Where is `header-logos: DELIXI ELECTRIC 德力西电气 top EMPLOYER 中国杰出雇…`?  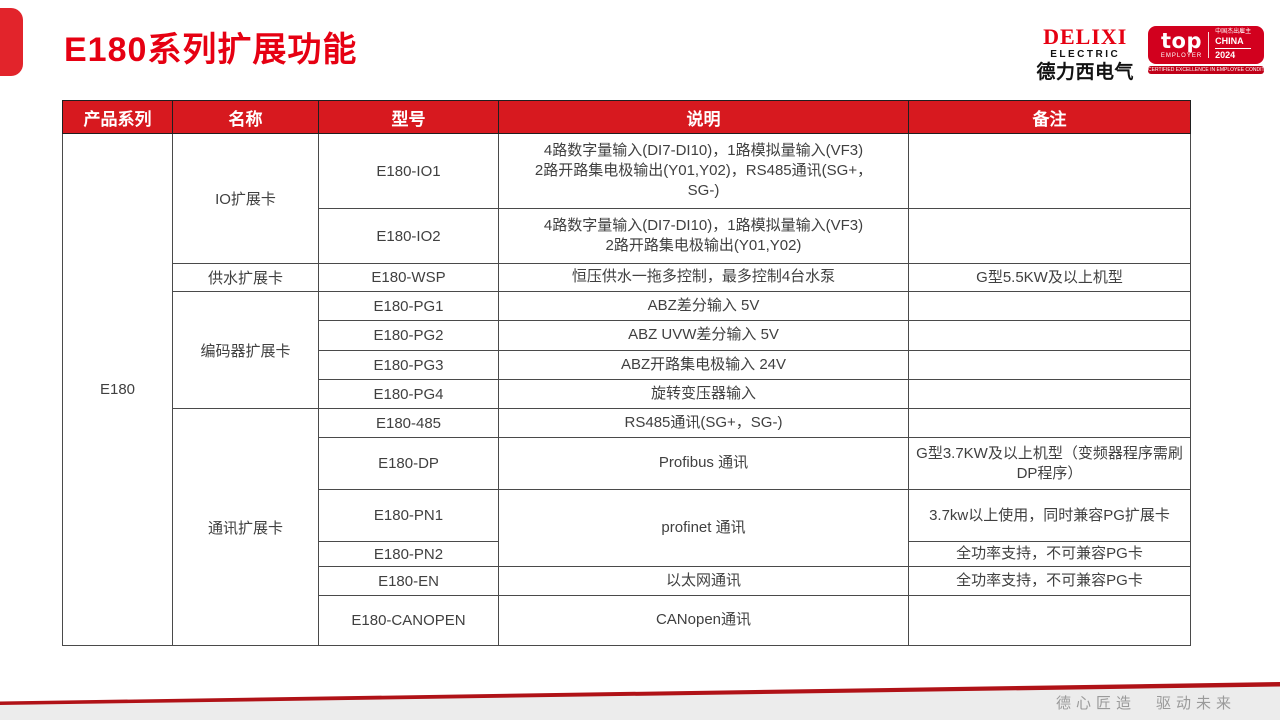
header-logos: DELIXI ELECTRIC 德力西电气 top EMPLOYER 中国杰出雇… is located at coordinates (1150, 54).